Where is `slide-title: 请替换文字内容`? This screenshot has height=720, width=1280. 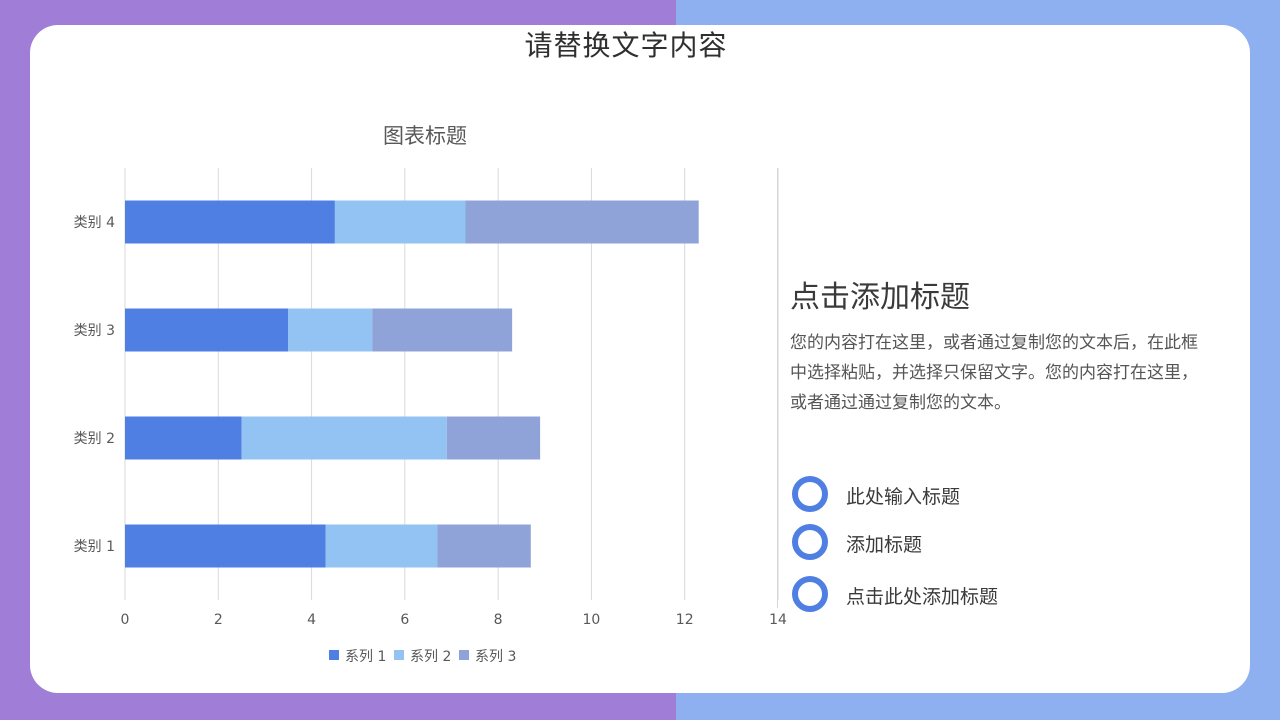 slide-title: 请替换文字内容 is located at coordinates (626, 45).